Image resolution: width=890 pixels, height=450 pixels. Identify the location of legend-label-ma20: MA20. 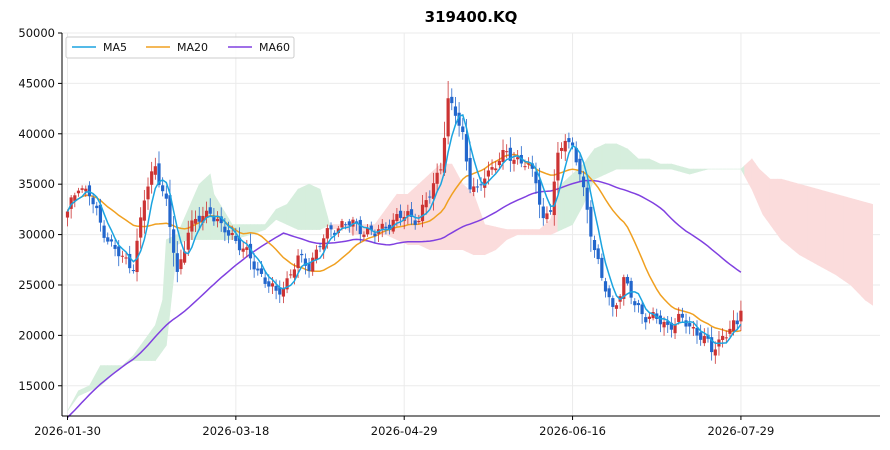
(192, 47).